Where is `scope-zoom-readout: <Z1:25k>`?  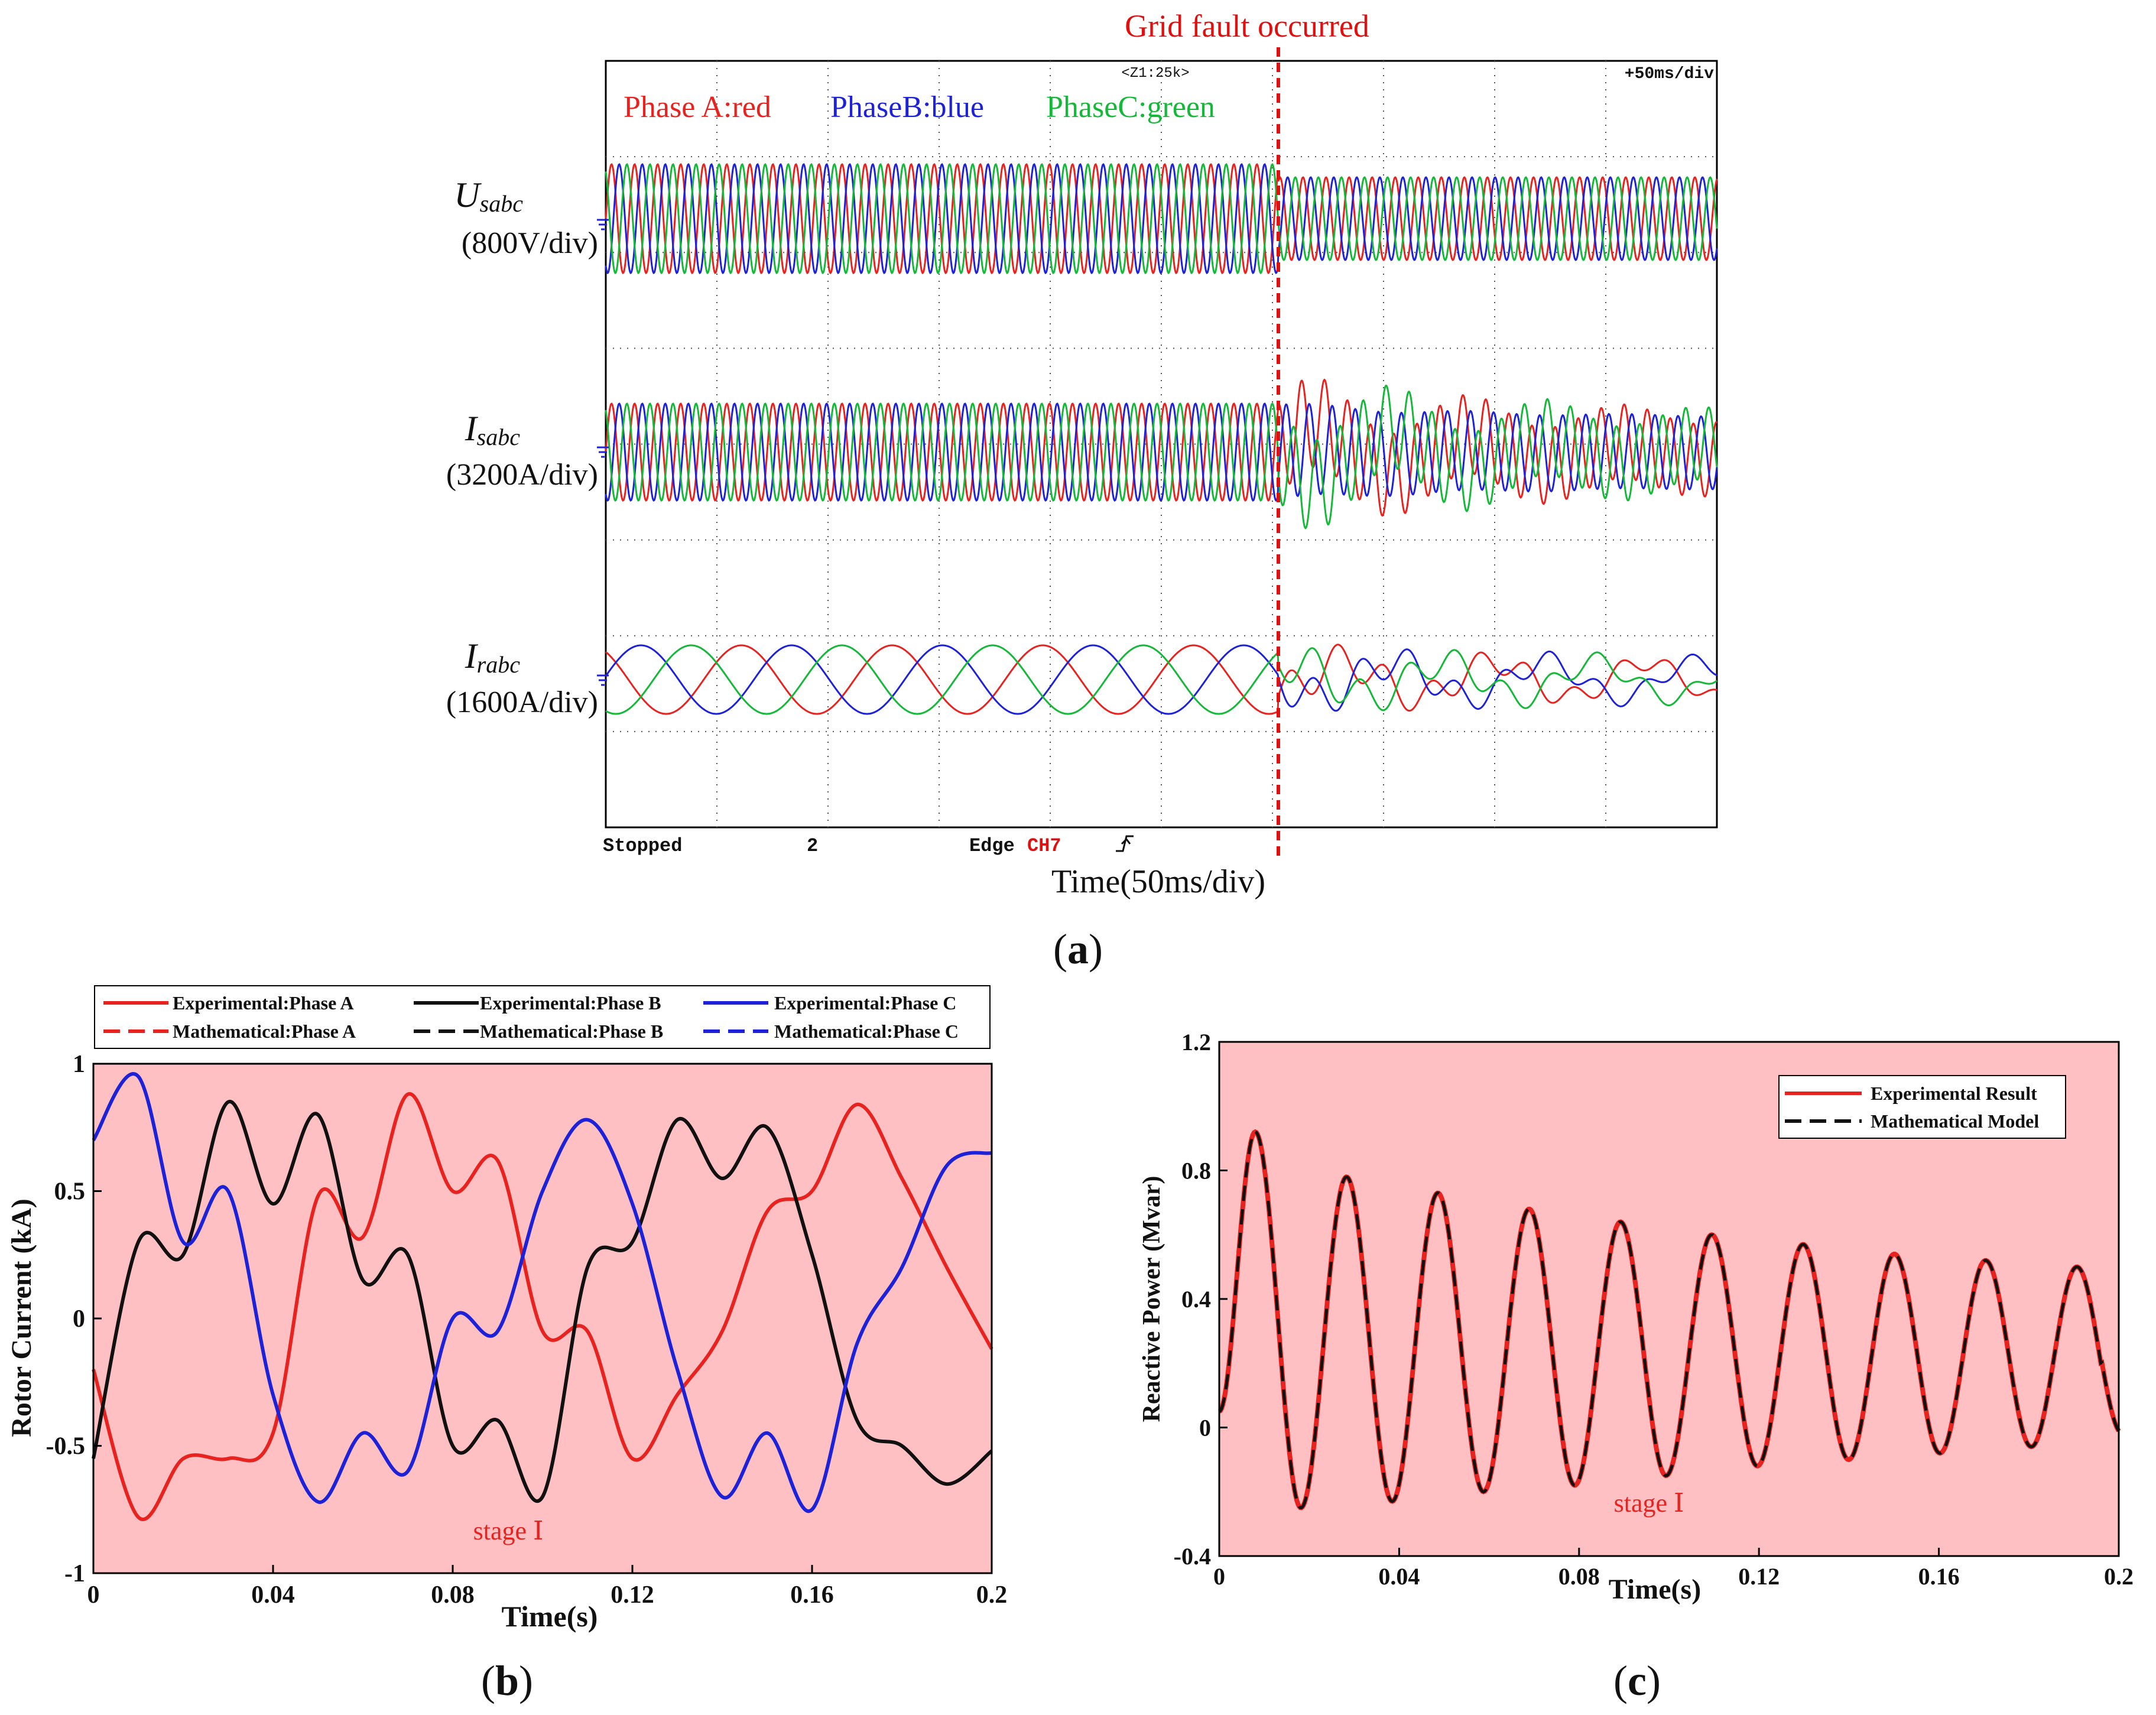 scope-zoom-readout: <Z1:25k> is located at coordinates (1155, 74).